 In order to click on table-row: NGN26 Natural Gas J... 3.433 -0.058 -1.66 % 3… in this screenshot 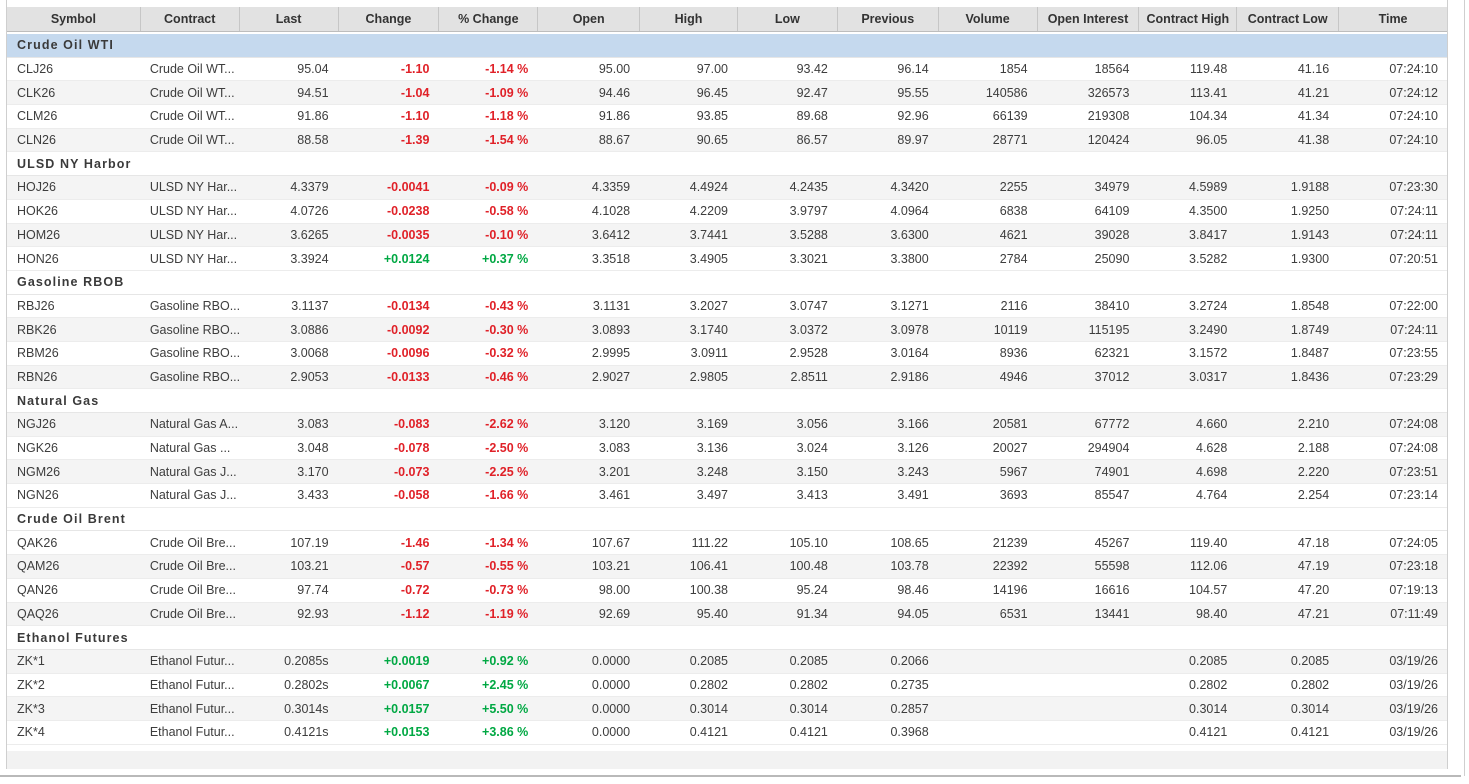, I will do `click(727, 496)`.